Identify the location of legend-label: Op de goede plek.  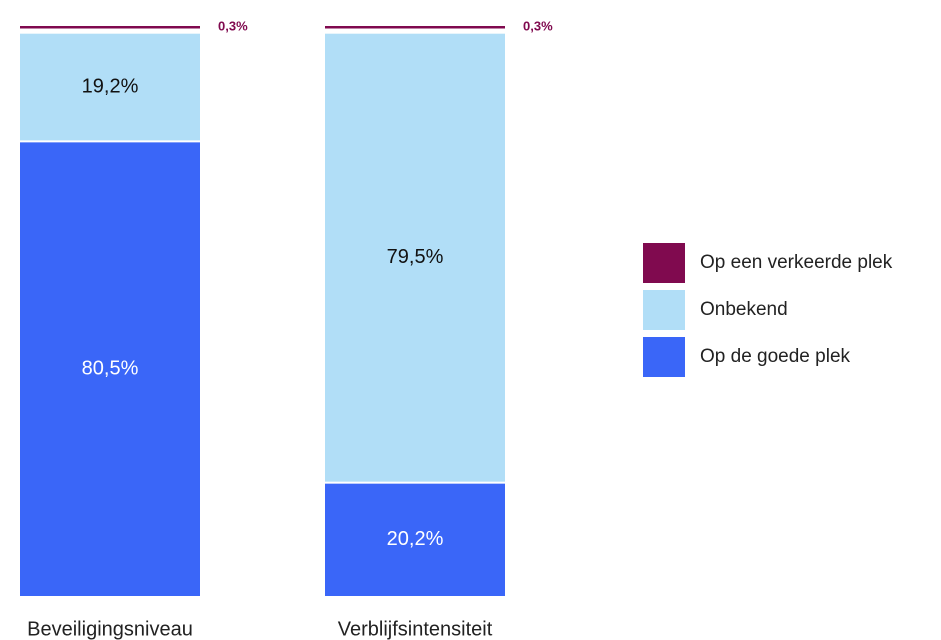
(775, 356).